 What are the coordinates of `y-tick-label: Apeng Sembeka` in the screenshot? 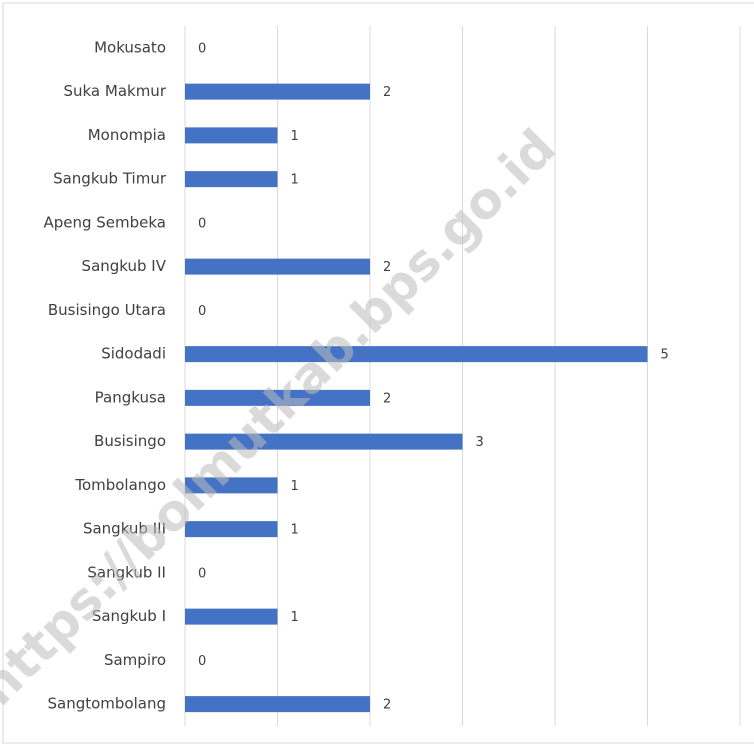 It's located at (104, 222).